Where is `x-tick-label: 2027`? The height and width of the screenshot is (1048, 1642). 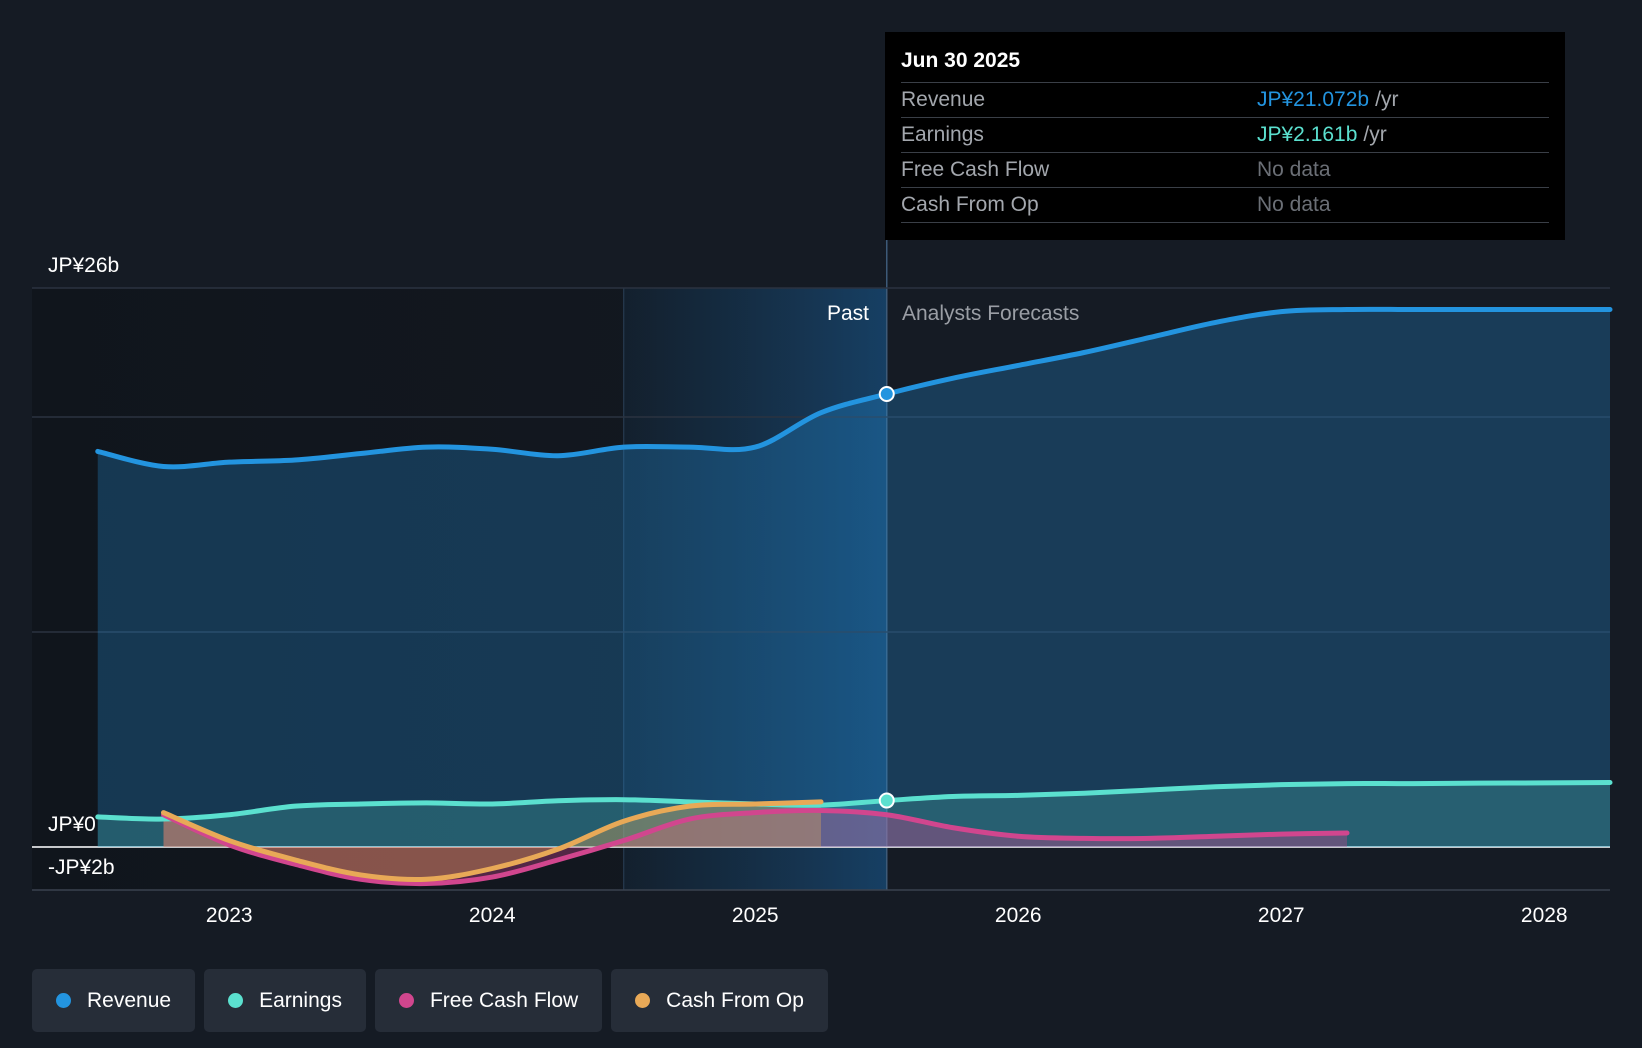
x-tick-label: 2027 is located at coordinates (1281, 915).